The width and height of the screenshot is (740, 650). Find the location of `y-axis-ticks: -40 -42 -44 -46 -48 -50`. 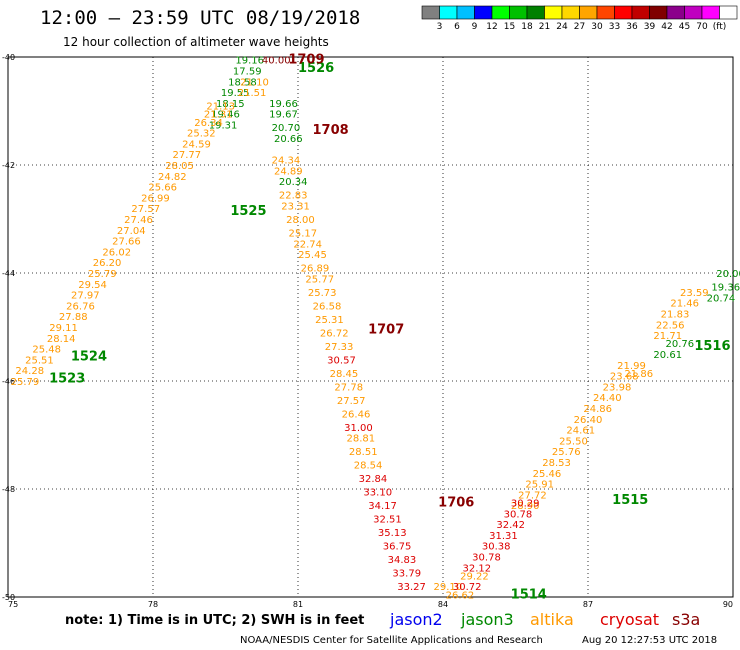

y-axis-ticks: -40 -42 -44 -46 -48 -50 is located at coordinates (8, 327).